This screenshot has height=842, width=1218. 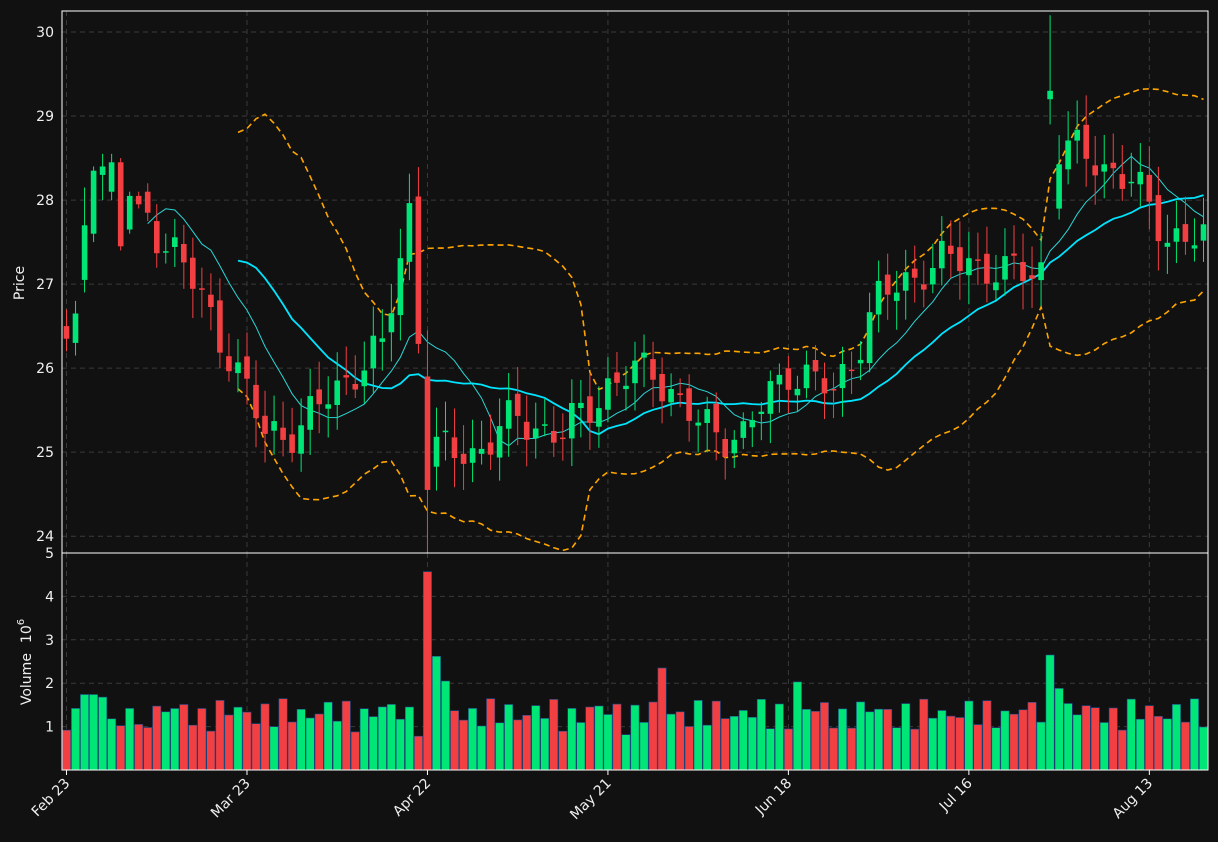 What do you see at coordinates (45, 117) in the screenshot?
I see `price-tick-label: 29` at bounding box center [45, 117].